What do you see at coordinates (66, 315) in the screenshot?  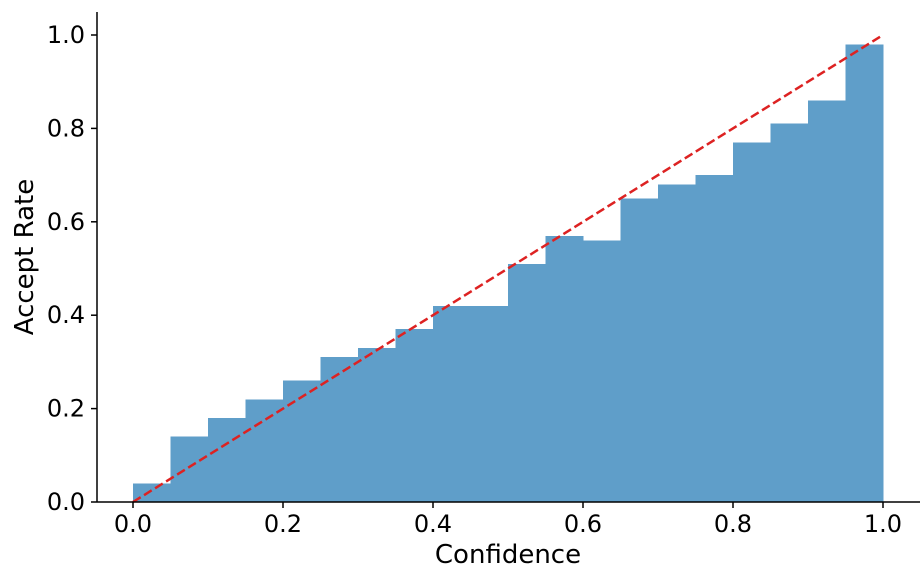 I see `y-tick-label: 0.4` at bounding box center [66, 315].